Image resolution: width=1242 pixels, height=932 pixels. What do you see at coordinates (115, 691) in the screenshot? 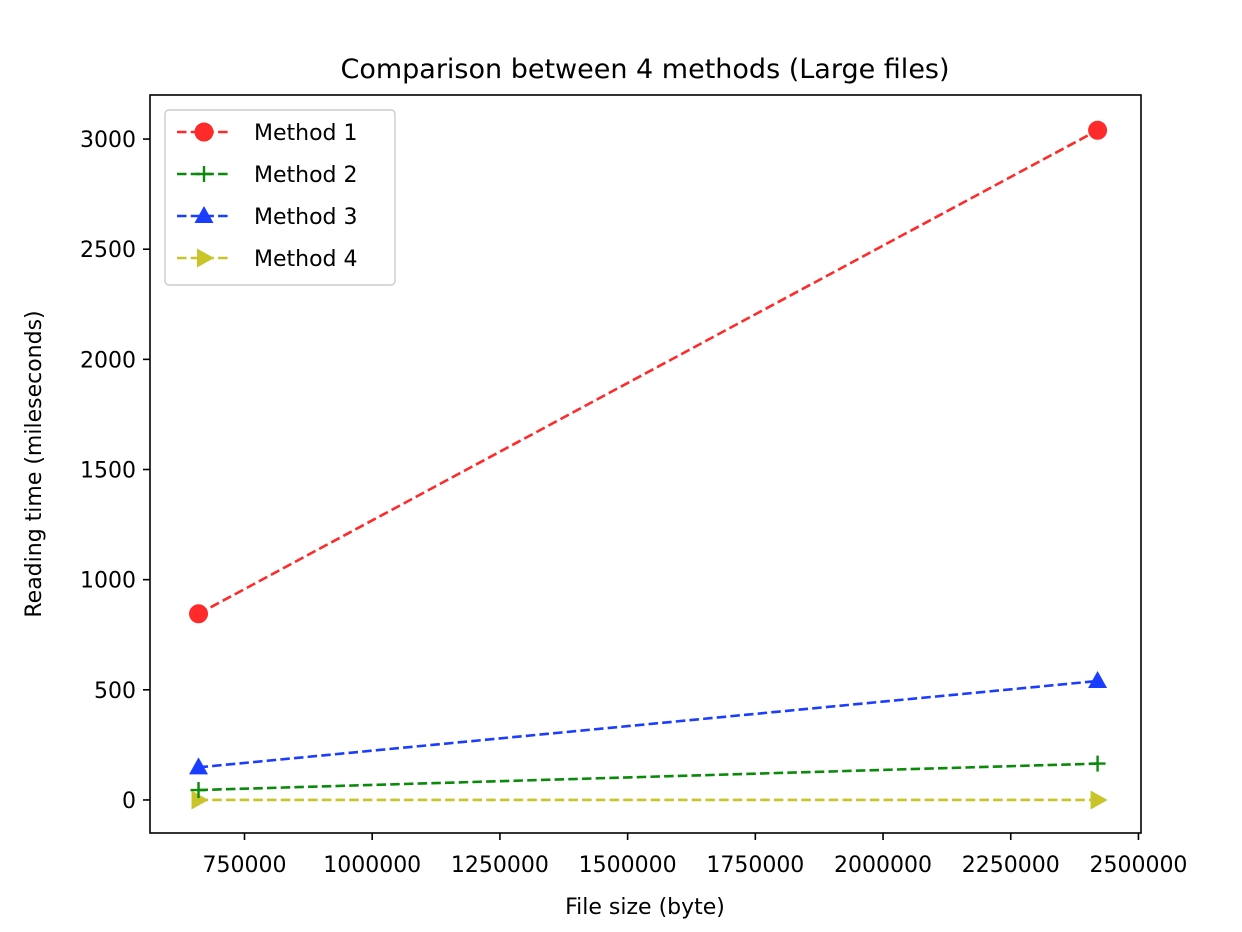
I see `y-tick-label-1: 500` at bounding box center [115, 691].